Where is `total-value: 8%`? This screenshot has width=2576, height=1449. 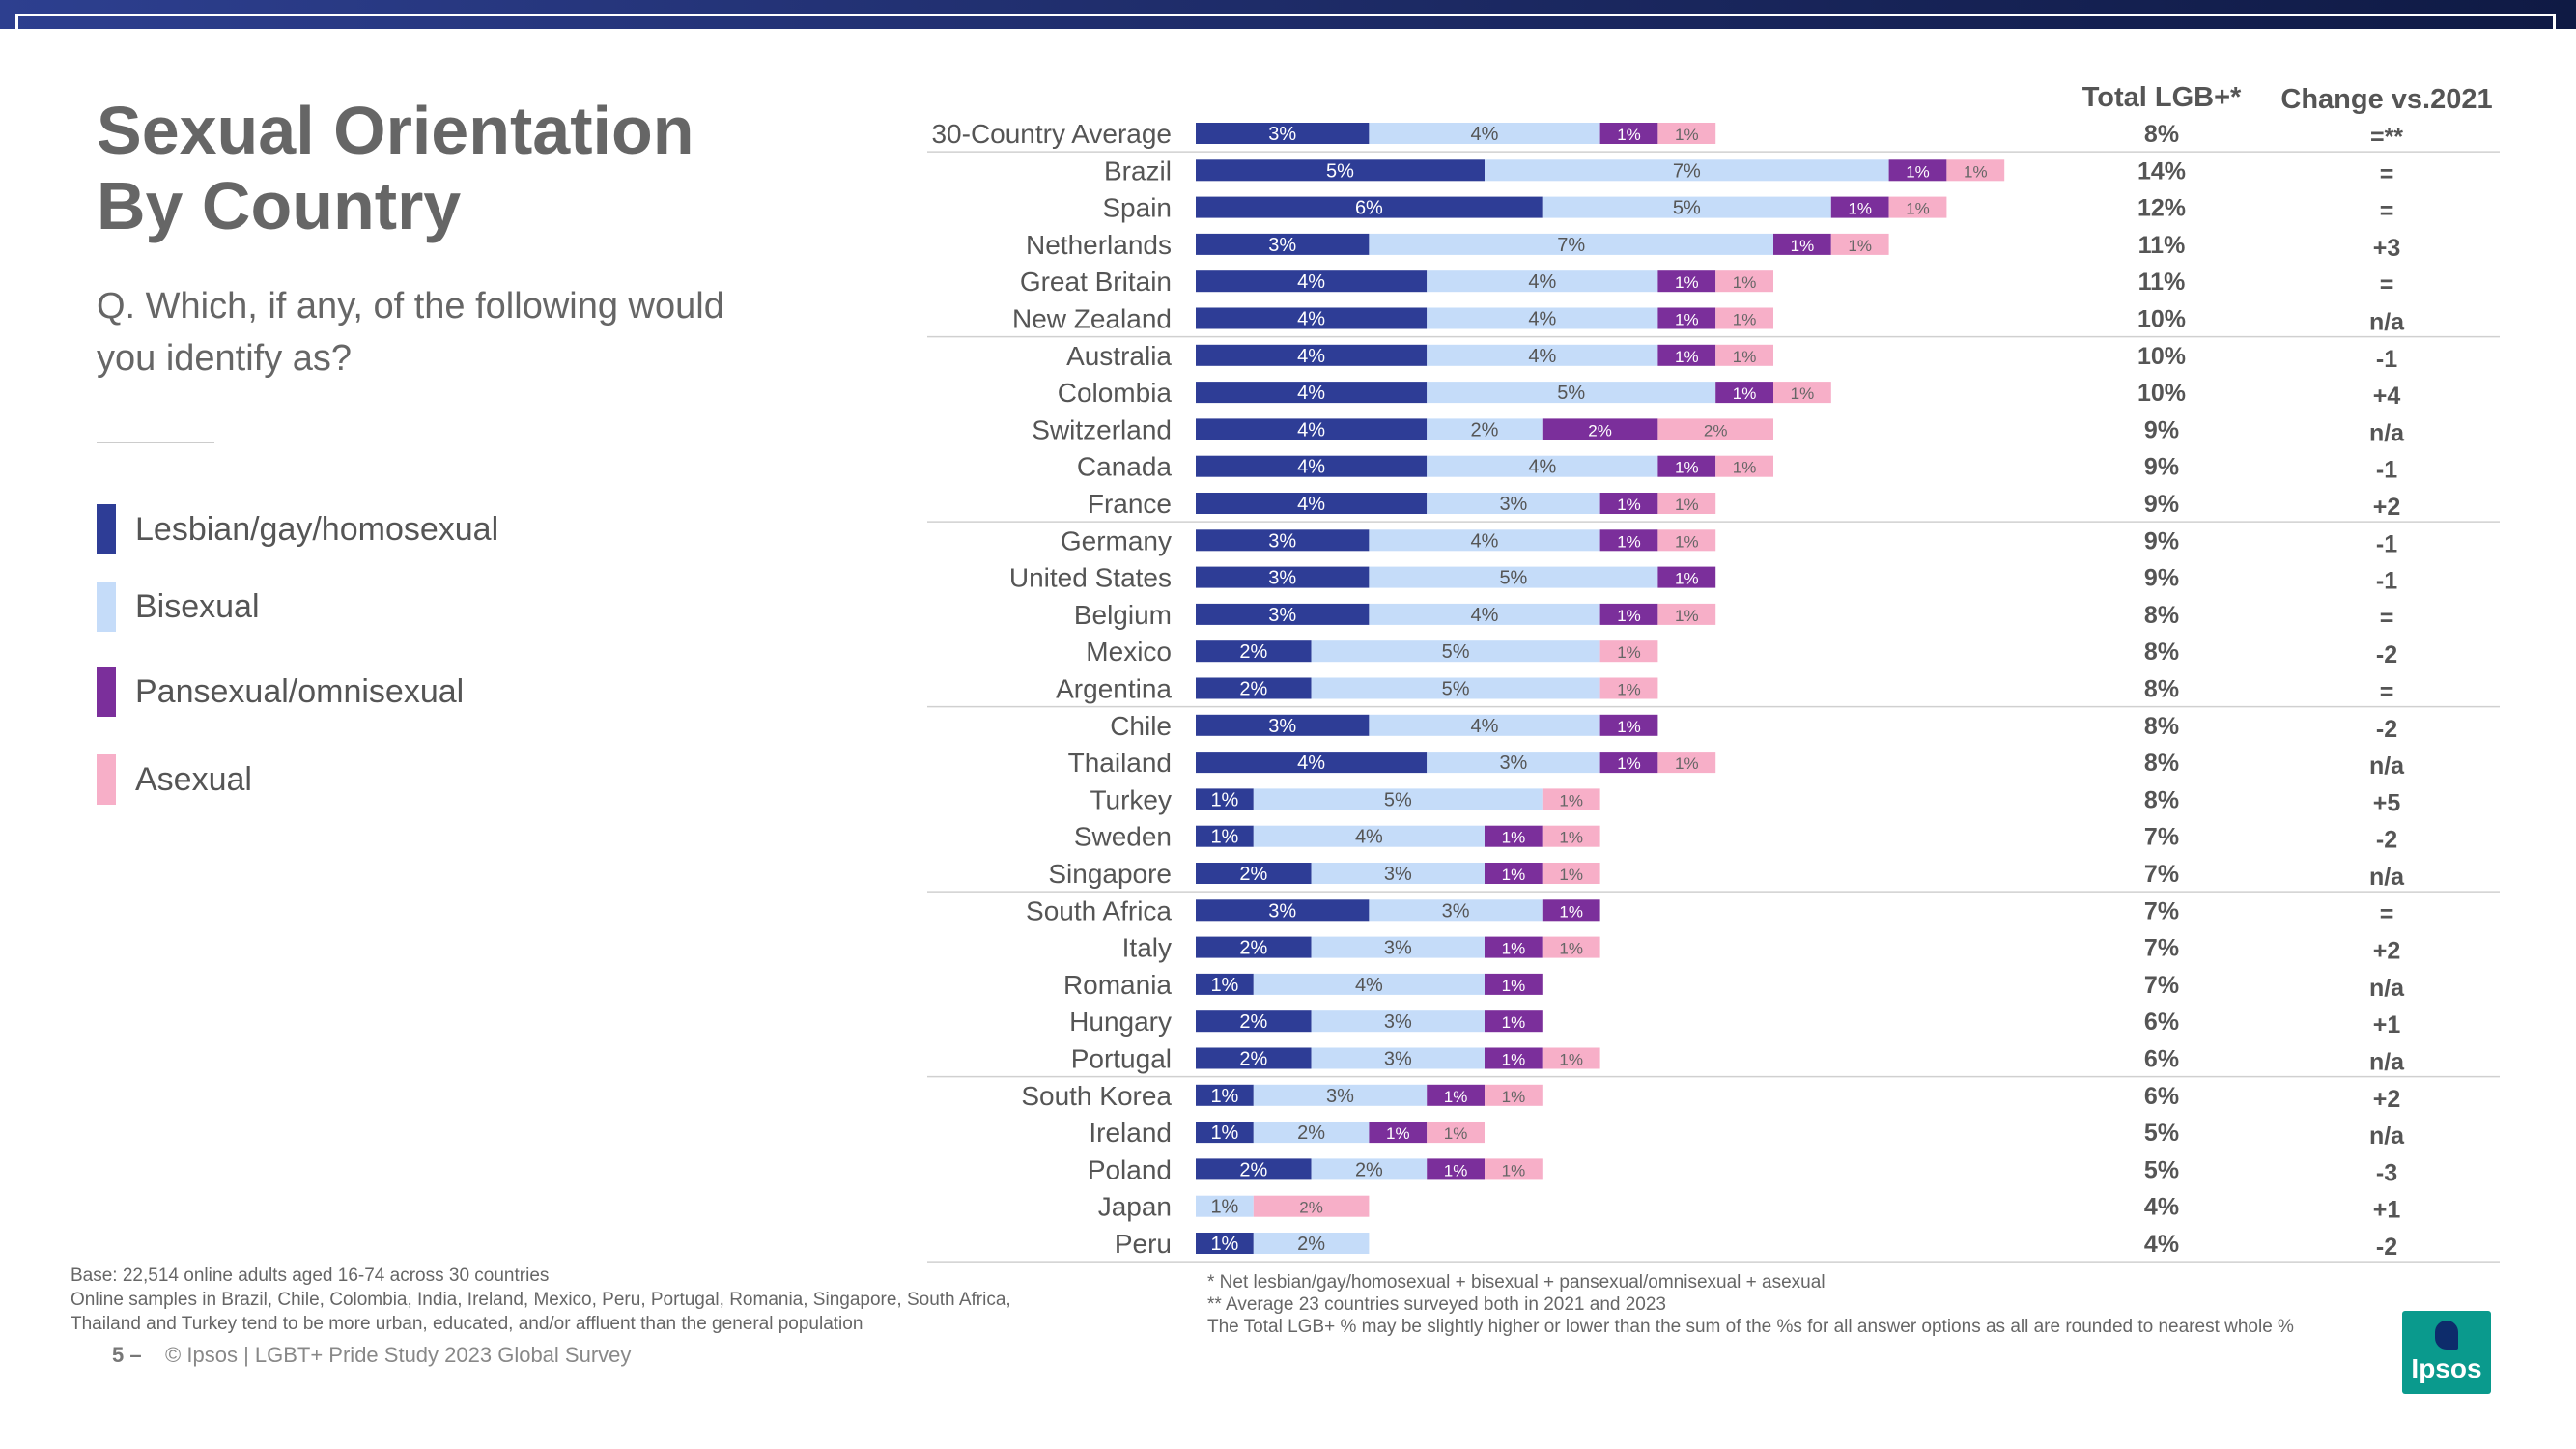 total-value: 8% is located at coordinates (2161, 134).